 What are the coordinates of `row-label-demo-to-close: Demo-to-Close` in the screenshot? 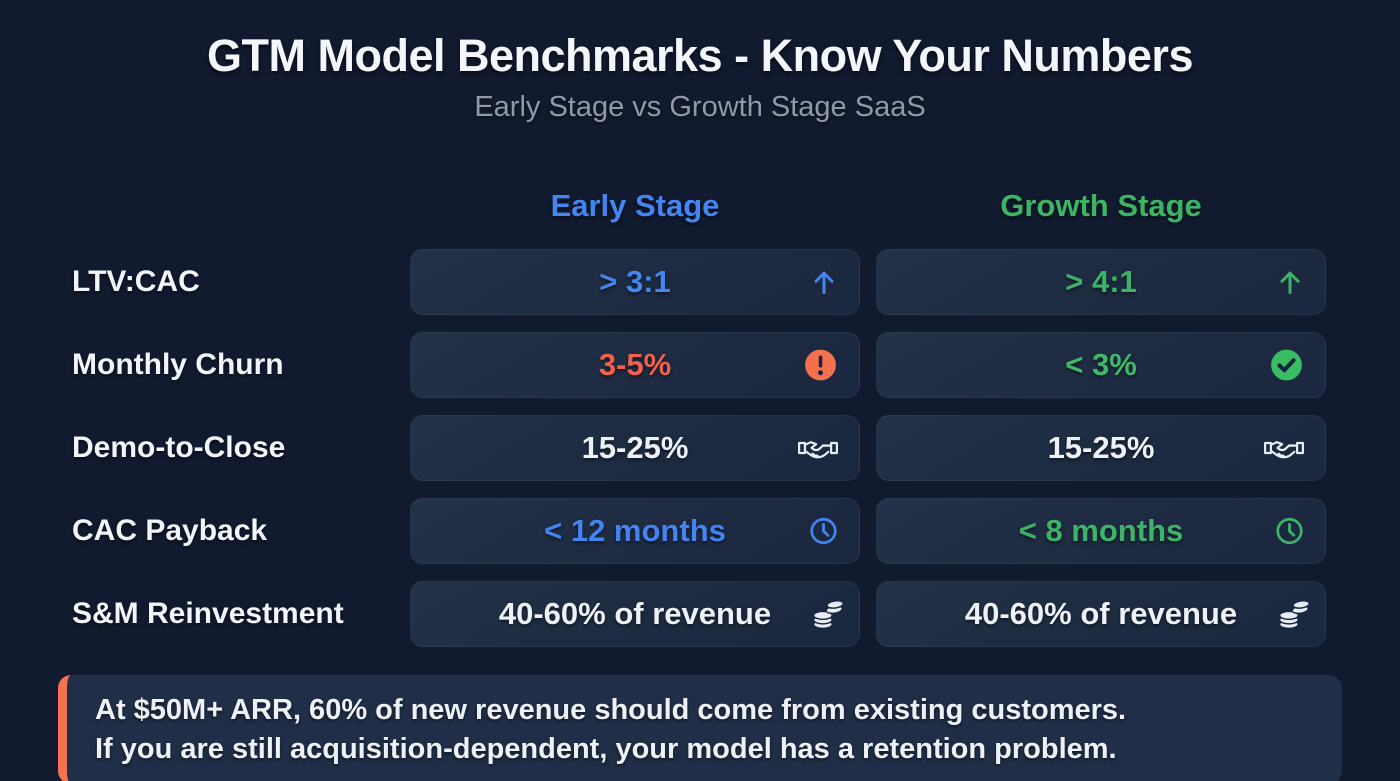 It's located at (179, 447).